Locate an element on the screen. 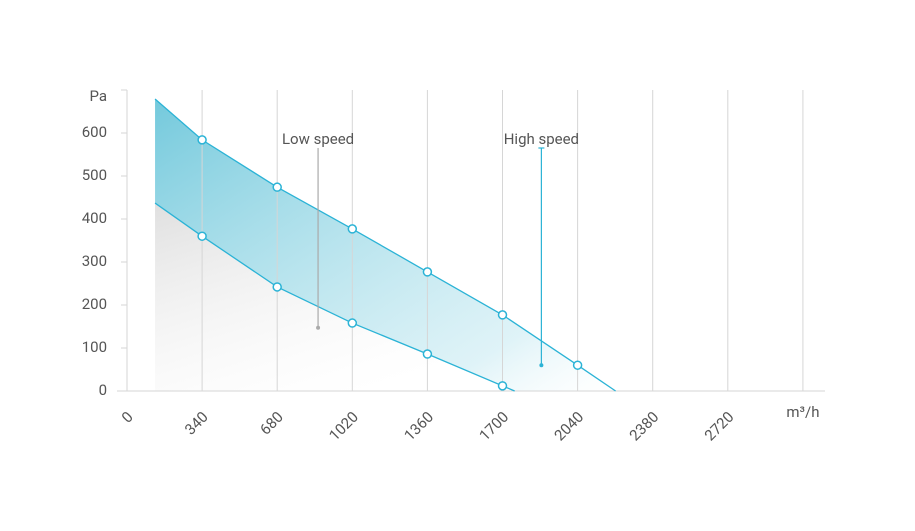 This screenshot has height=531, width=915. x-tick-label: 0 is located at coordinates (127, 417).